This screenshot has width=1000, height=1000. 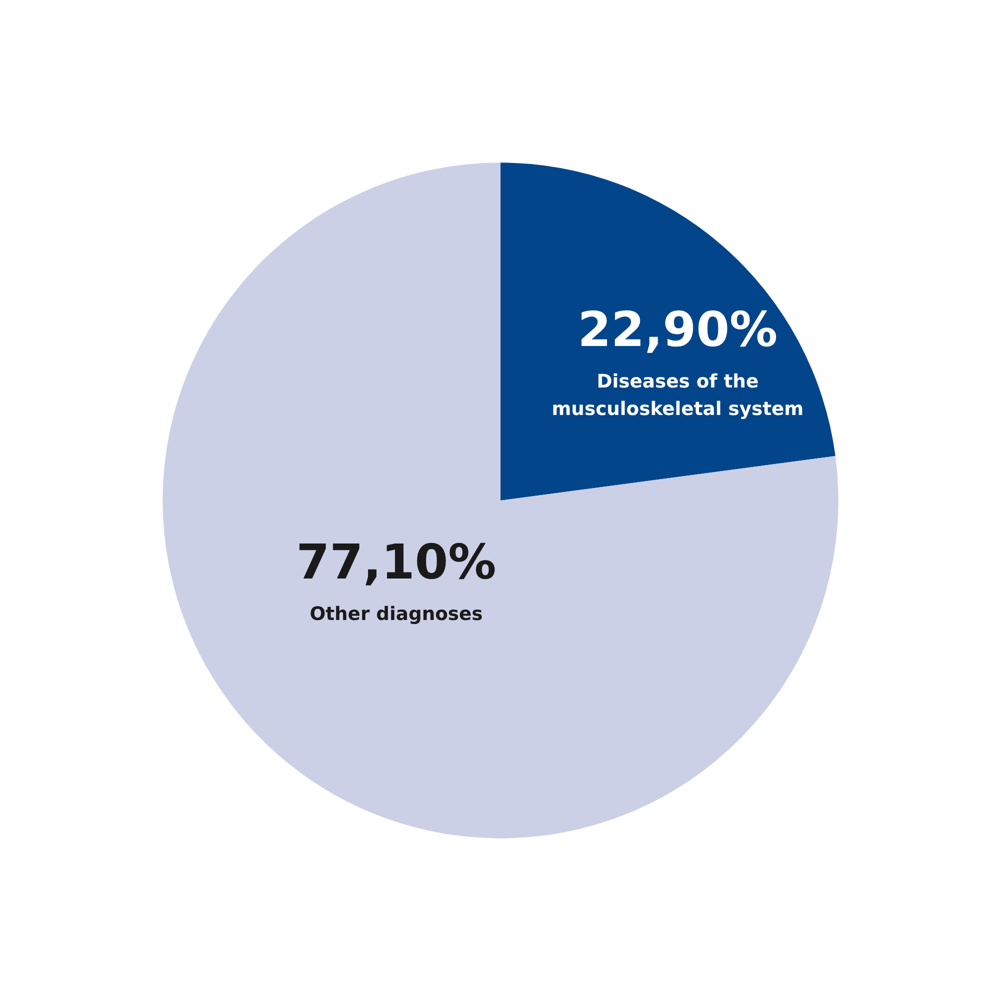 I want to click on slice-label: Other diagnoses, so click(x=396, y=614).